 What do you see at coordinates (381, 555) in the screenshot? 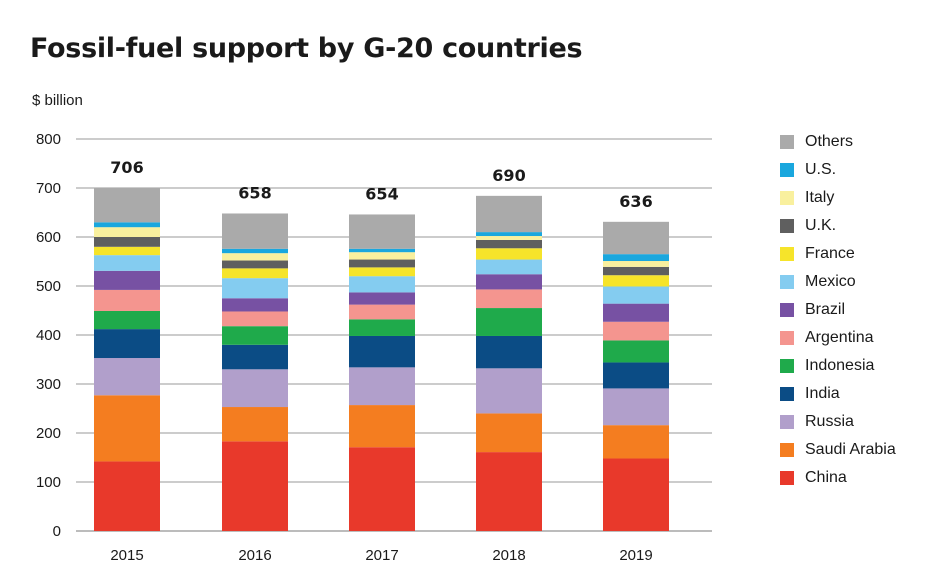
I see `x-tick-label: 2017` at bounding box center [381, 555].